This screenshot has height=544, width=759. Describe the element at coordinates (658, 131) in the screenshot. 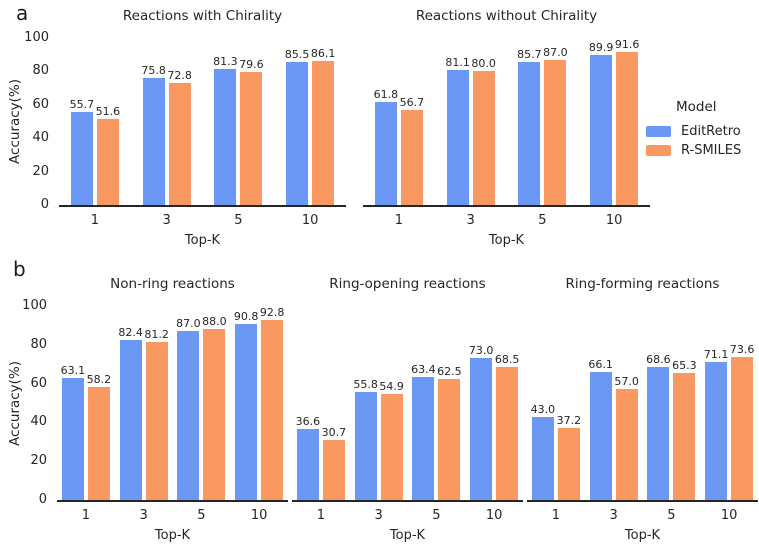

I see `editretro-color-swatch-icon` at that location.